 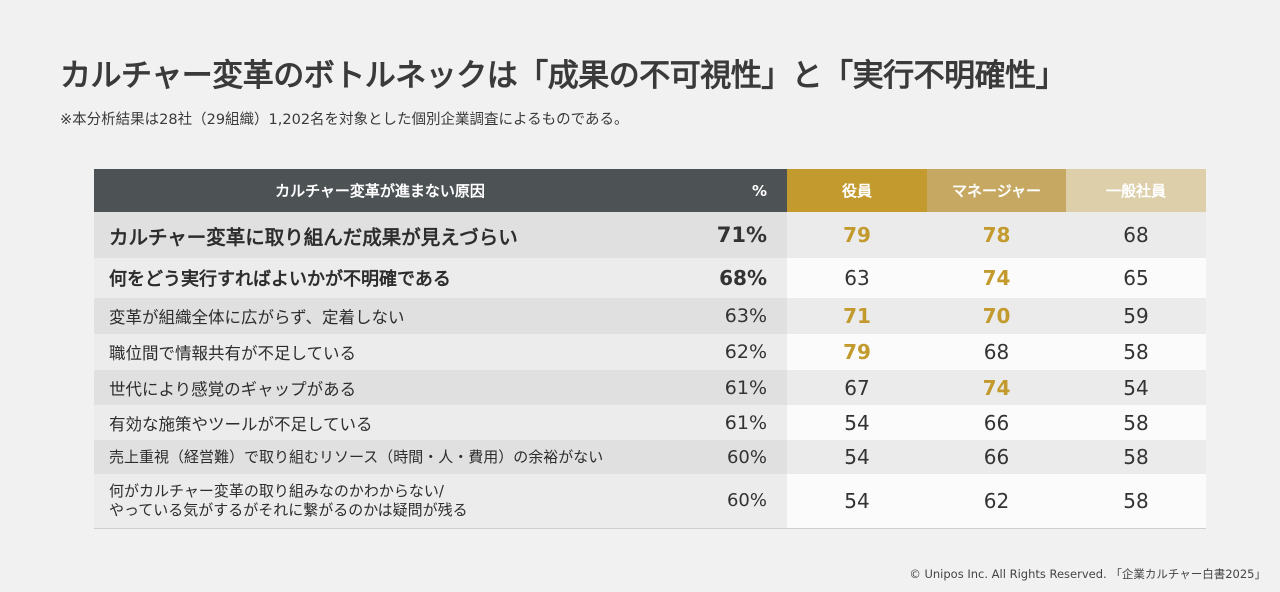 I want to click on reason-cell: 変革が組織全体に広がらず、定着しない, so click(x=380, y=316).